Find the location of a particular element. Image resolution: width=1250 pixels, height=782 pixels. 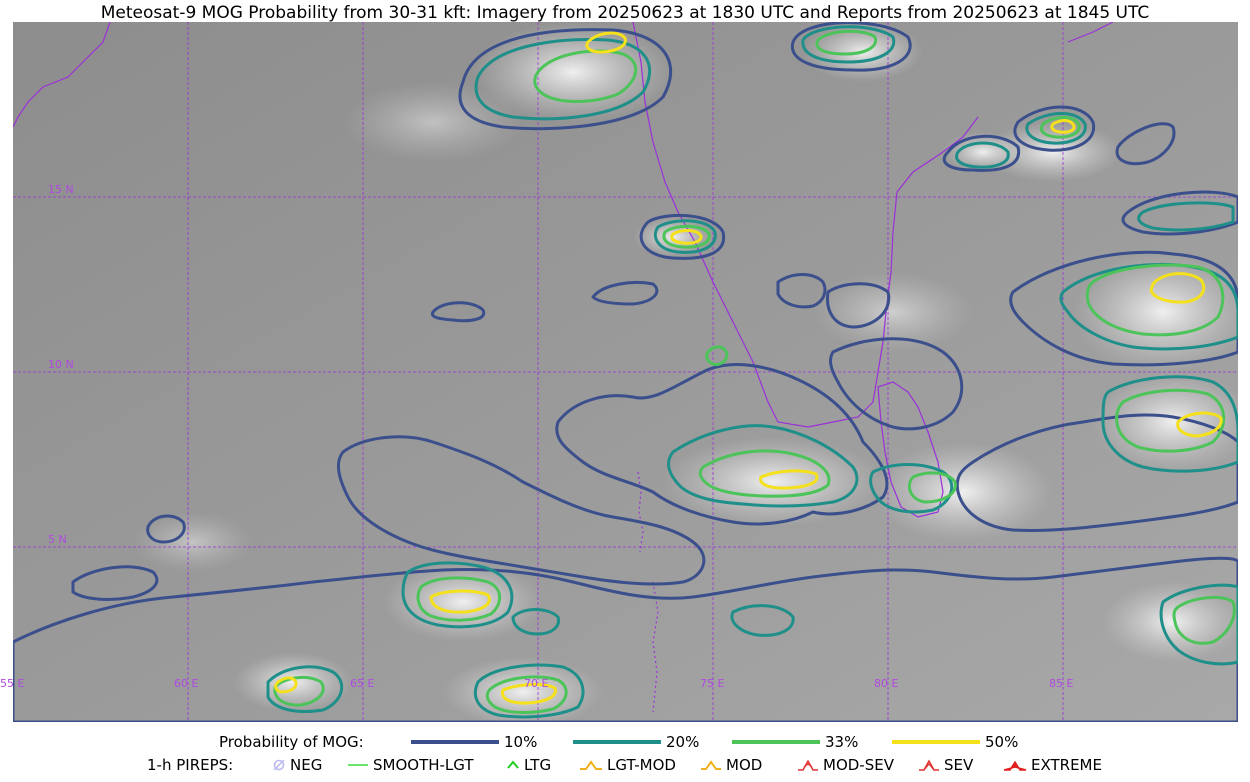

ltg-icon is located at coordinates (513, 764).